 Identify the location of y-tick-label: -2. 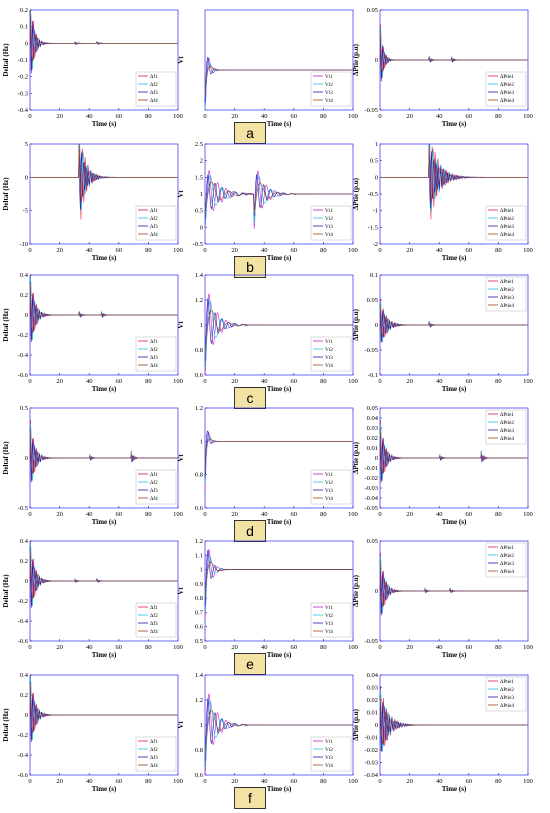
(375, 244).